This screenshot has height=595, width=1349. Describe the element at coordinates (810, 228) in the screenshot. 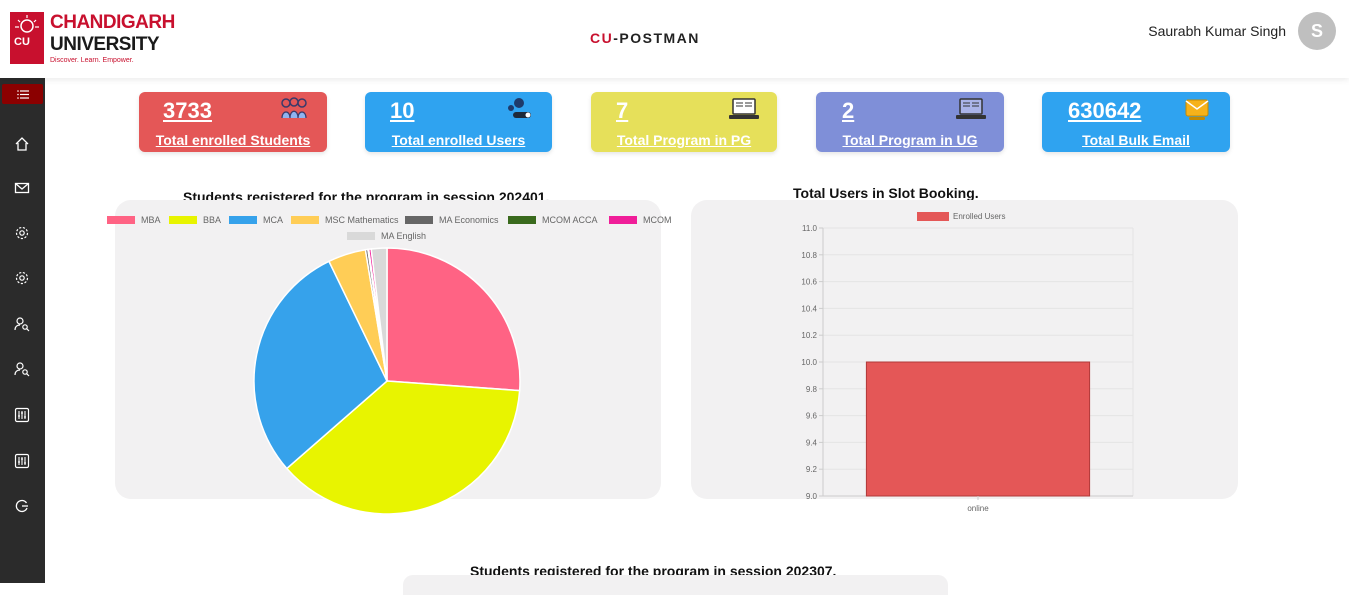

I see `y-tick-label: 11.0` at that location.